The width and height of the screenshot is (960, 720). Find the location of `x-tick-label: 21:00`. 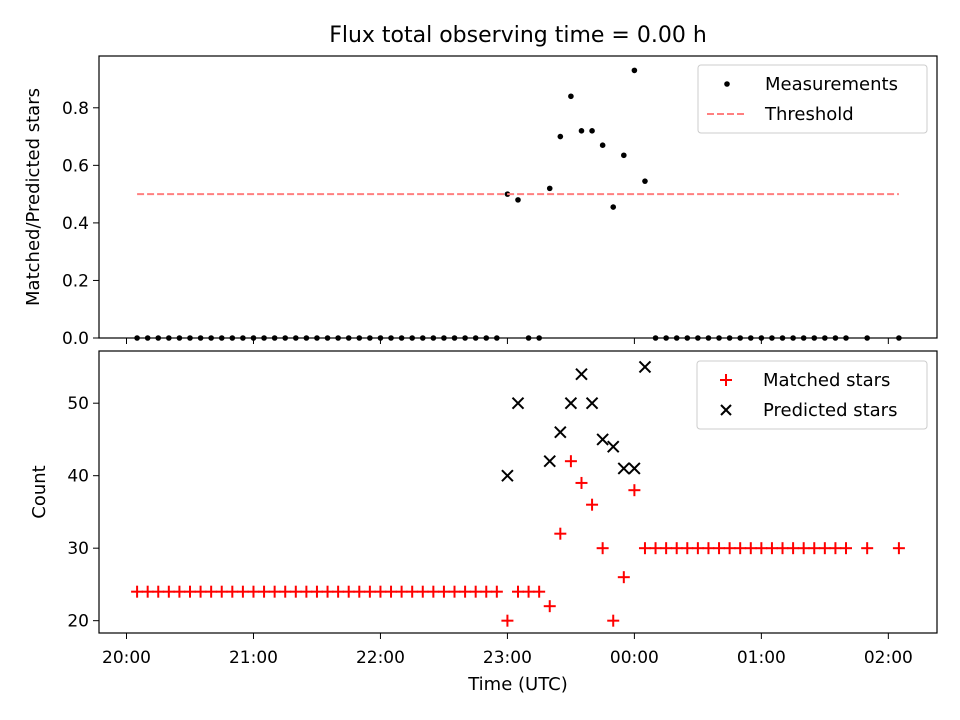

x-tick-label: 21:00 is located at coordinates (253, 658).